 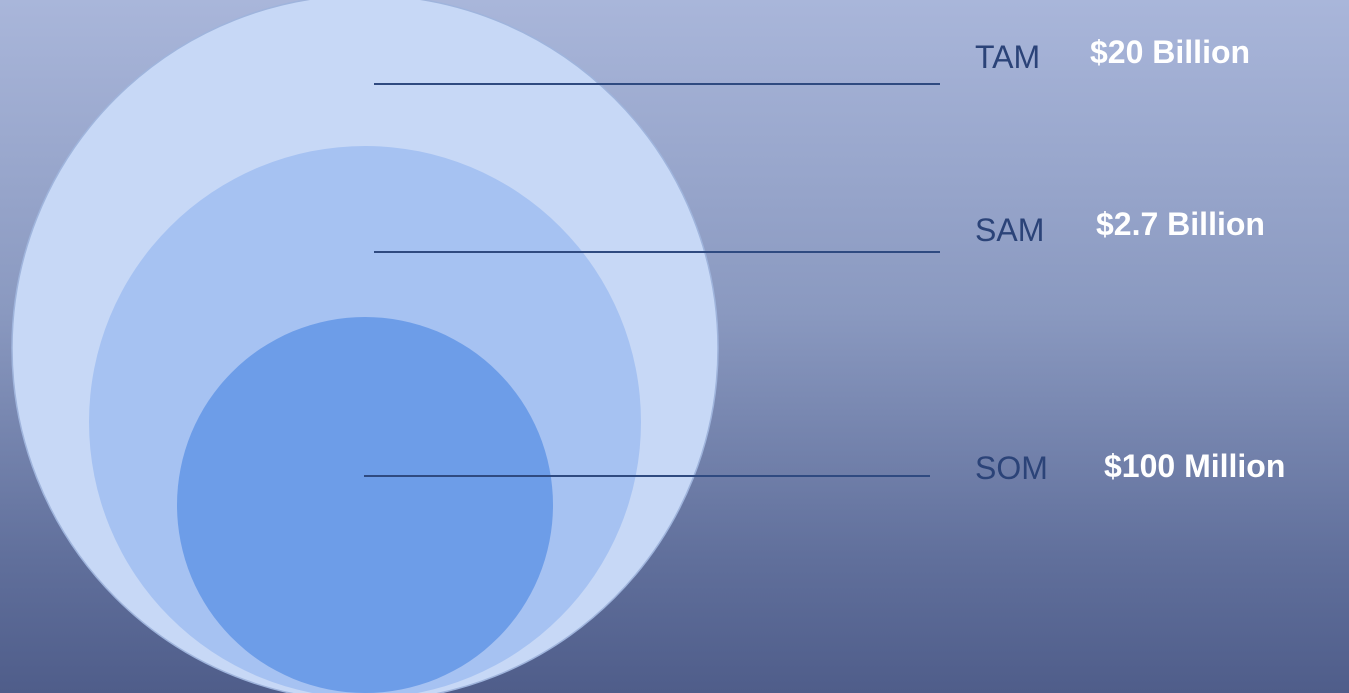 What do you see at coordinates (1180, 224) in the screenshot?
I see `sam-value: $2.7 Billion` at bounding box center [1180, 224].